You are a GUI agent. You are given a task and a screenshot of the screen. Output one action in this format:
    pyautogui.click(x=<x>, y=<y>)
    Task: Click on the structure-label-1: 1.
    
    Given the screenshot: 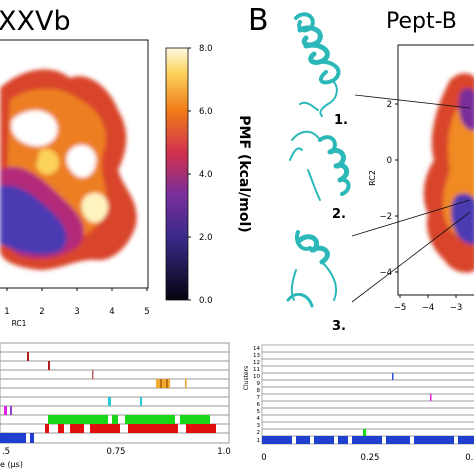 What is the action you would take?
    pyautogui.click(x=341, y=120)
    